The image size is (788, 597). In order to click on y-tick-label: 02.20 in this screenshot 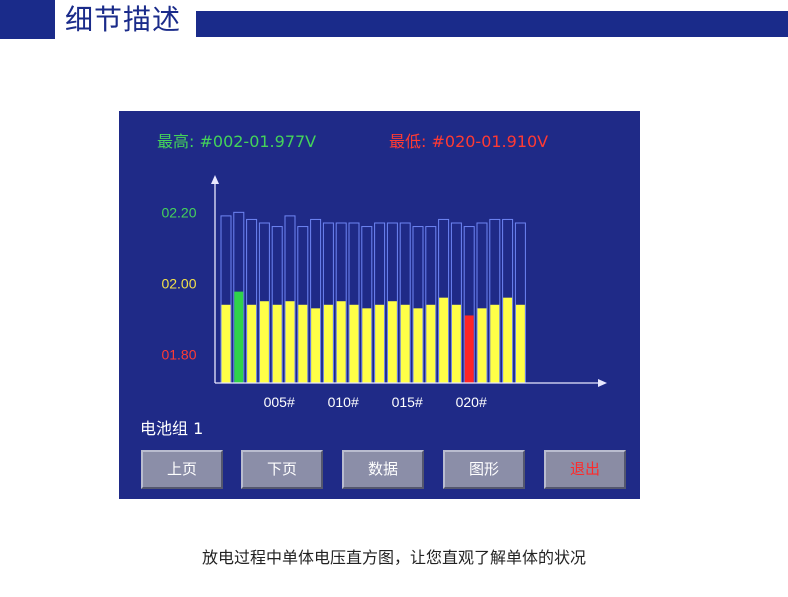, I will do `click(178, 212)`.